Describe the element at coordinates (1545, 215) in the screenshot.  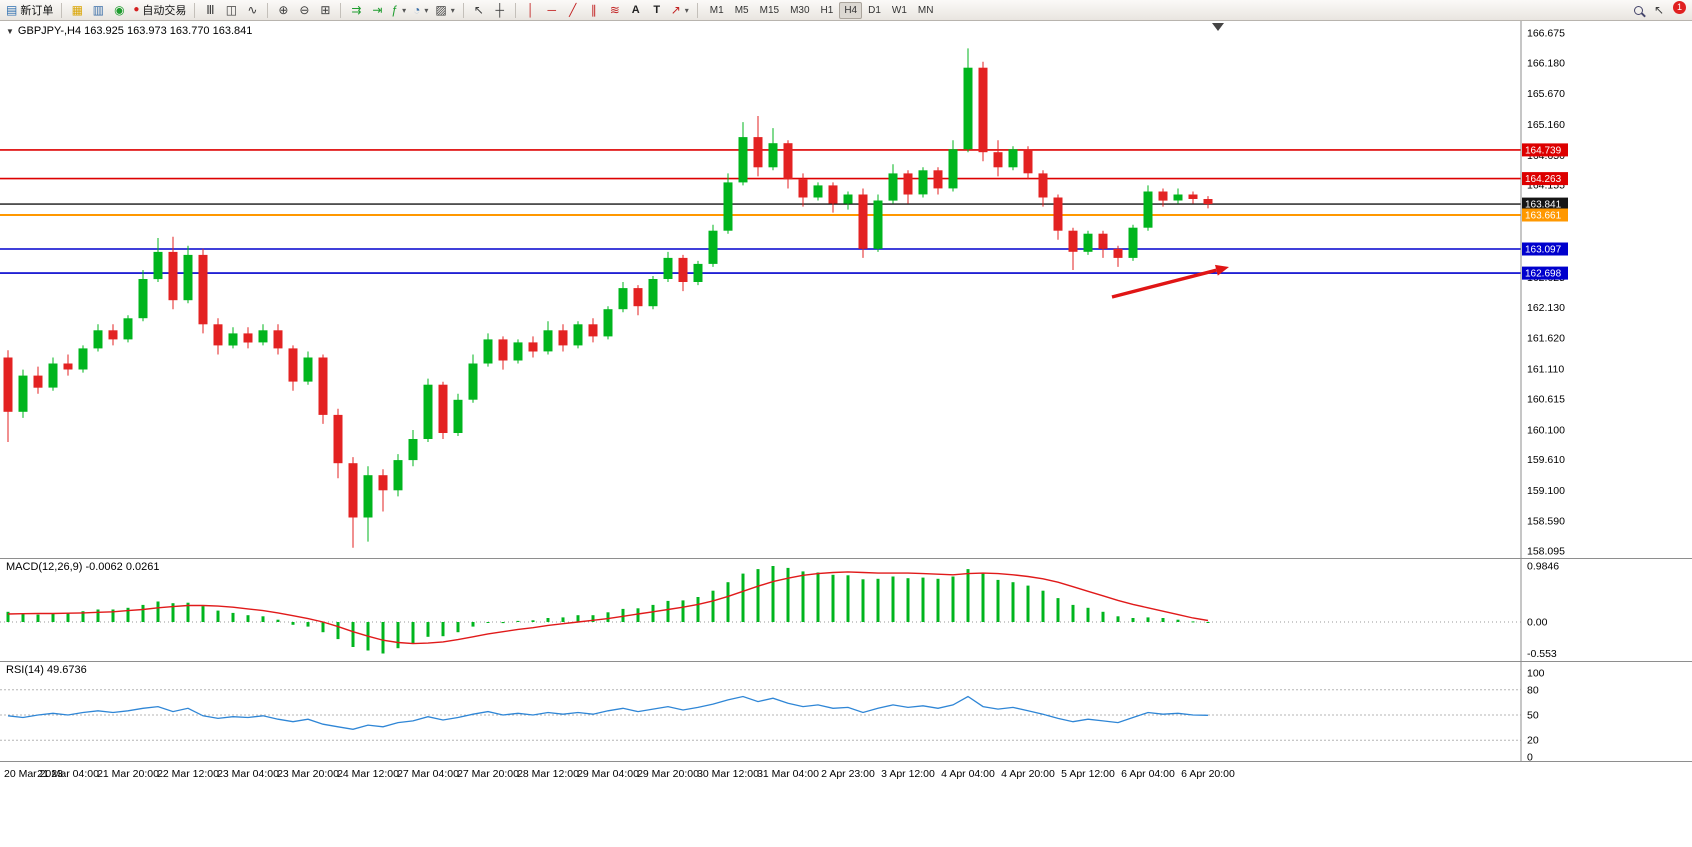
I see `price-tag-163.661: 163.661` at that location.